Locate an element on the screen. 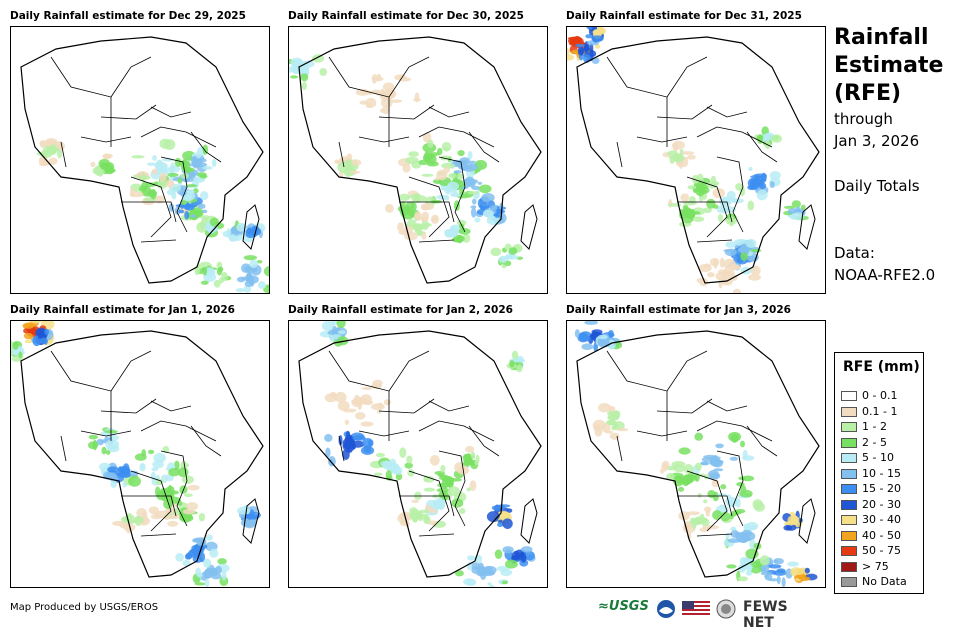  legend-item: 0.1 - 1 is located at coordinates (869, 411).